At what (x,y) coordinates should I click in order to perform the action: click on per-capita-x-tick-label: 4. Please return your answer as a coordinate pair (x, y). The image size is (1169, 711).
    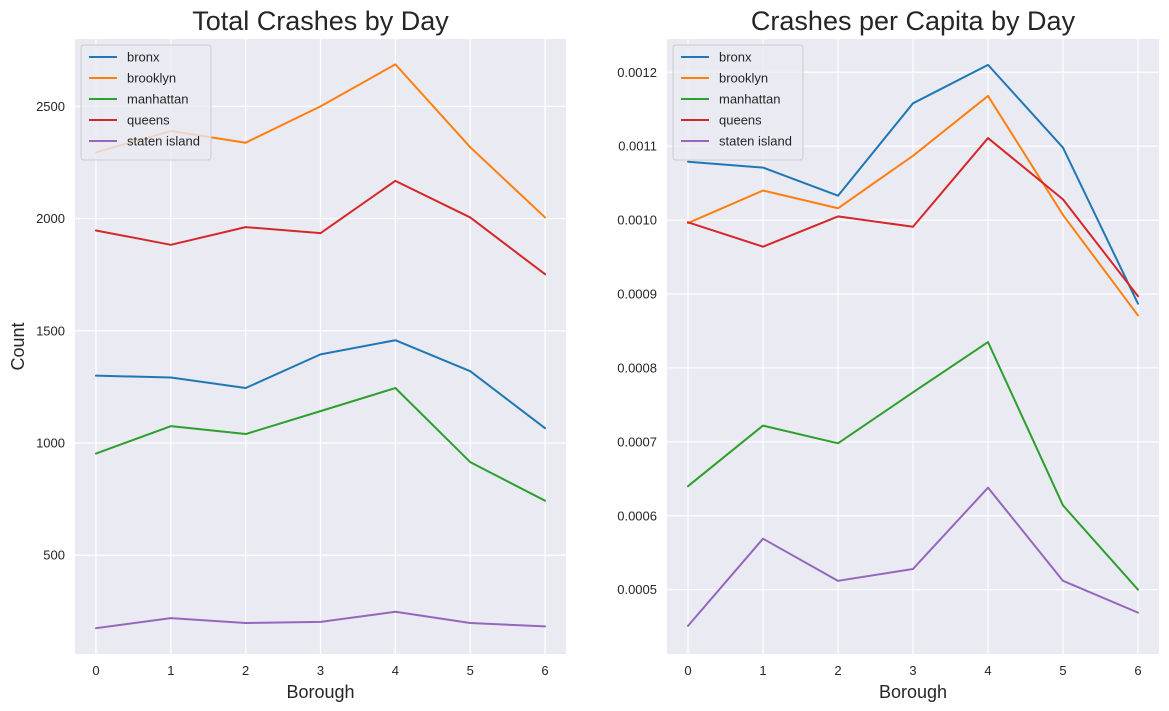
    Looking at the image, I should click on (987, 670).